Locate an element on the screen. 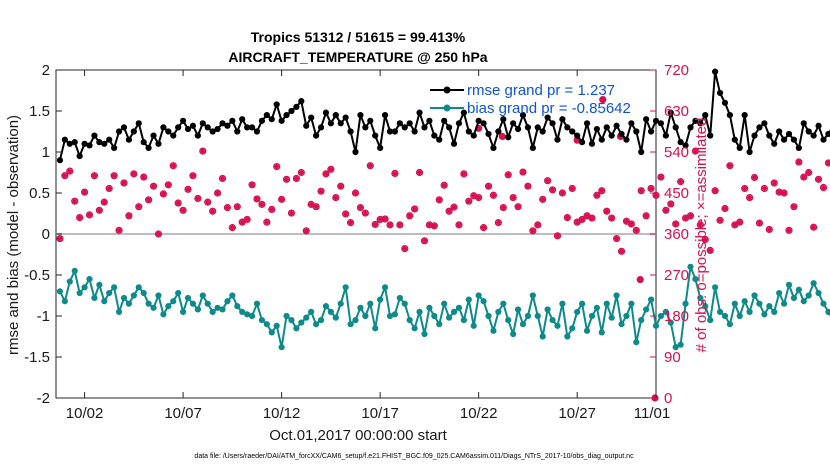 Image resolution: width=830 pixels, height=470 pixels. x-tick-label: 11/01 is located at coordinates (652, 413).